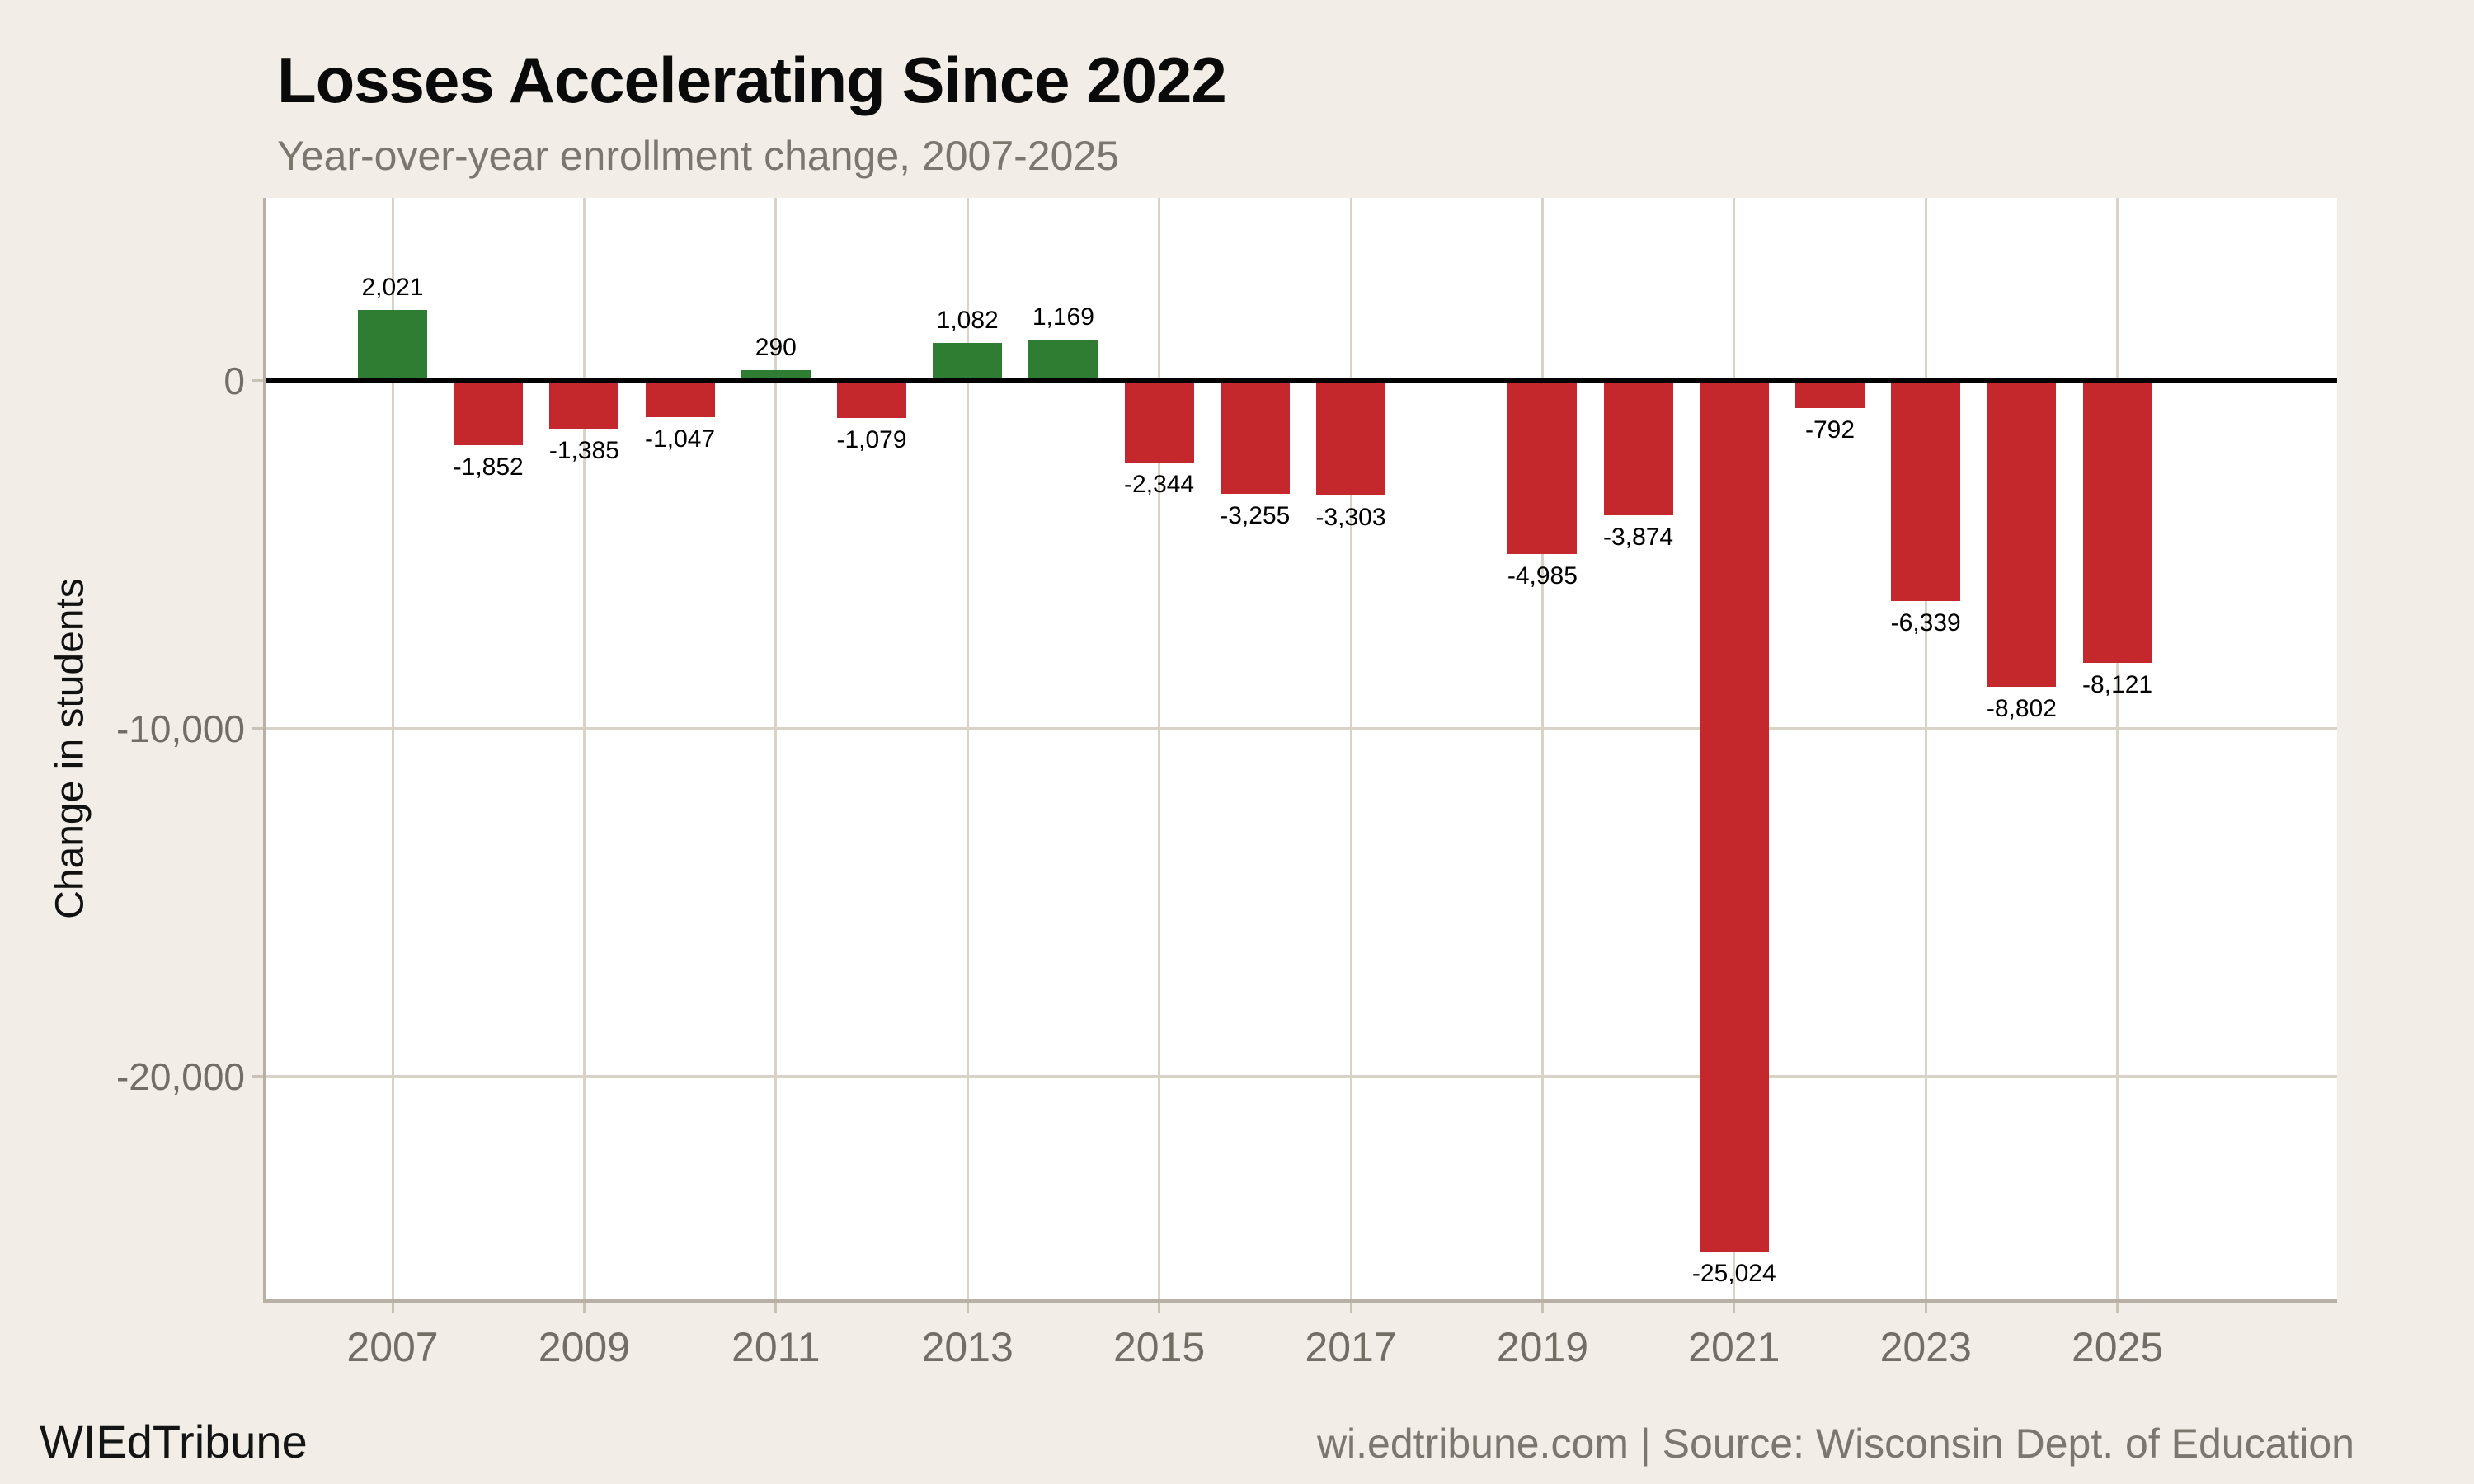  What do you see at coordinates (1350, 1306) in the screenshot?
I see `x-tick-mark-2017` at bounding box center [1350, 1306].